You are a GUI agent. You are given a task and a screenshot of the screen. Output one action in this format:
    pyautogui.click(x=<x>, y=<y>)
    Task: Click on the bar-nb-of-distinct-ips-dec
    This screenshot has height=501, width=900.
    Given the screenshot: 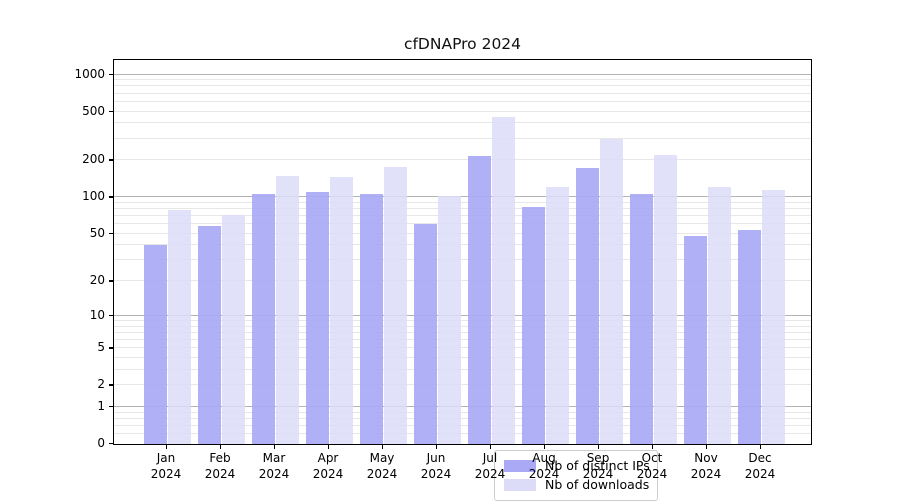 What is the action you would take?
    pyautogui.click(x=749, y=336)
    